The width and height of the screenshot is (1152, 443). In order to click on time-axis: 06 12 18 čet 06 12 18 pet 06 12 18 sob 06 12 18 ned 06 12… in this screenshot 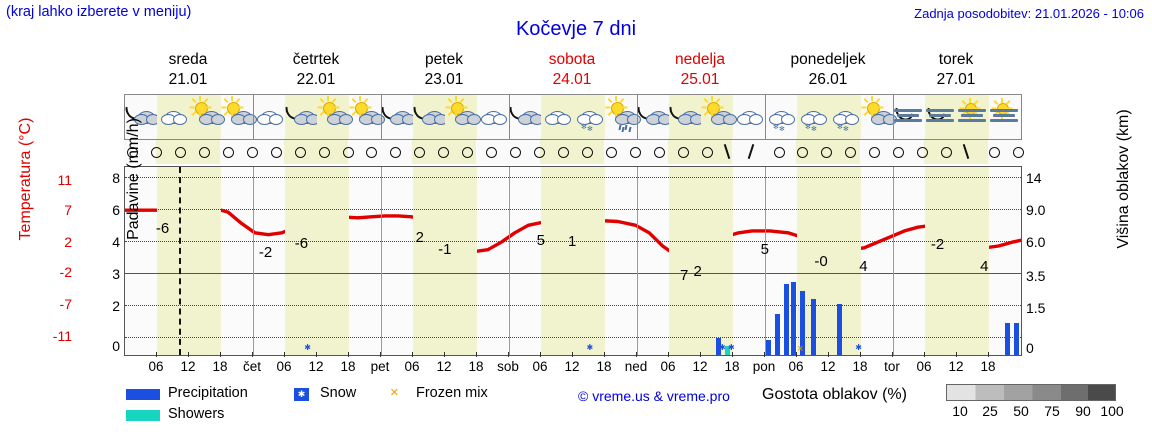, I will do `click(573, 365)`.